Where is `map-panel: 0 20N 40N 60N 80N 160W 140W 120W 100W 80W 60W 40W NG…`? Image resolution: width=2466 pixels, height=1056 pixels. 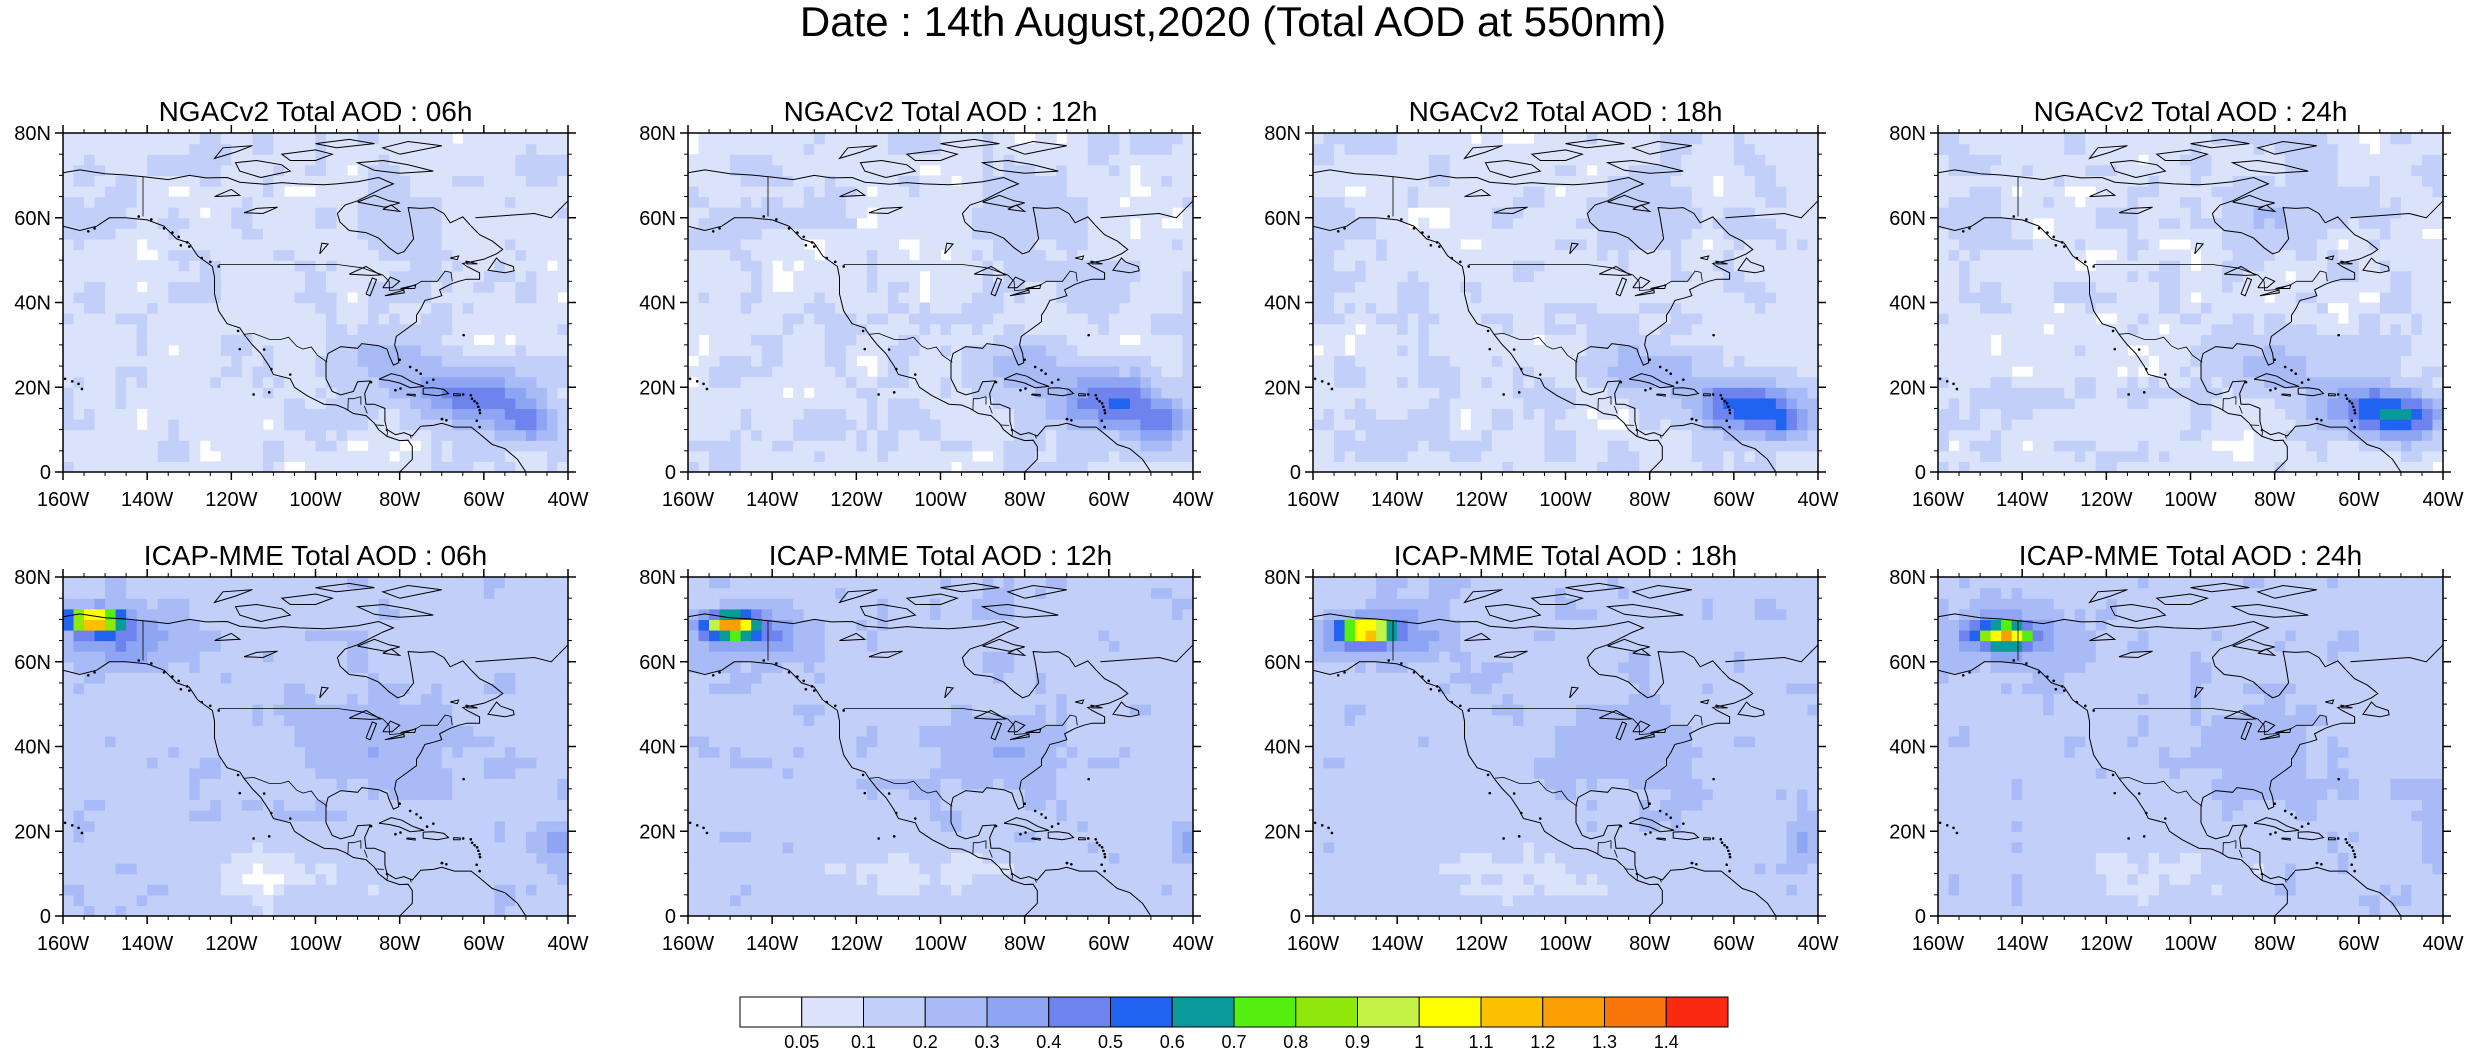 map-panel: 0 20N 40N 60N 80N 160W 140W 120W 100W 80W 60W 40W NG… is located at coordinates (2176, 303).